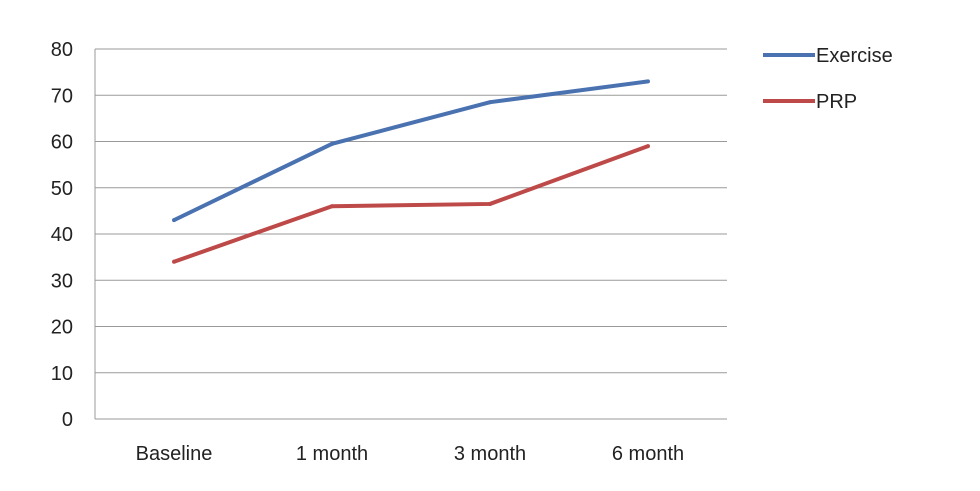 This screenshot has height=491, width=980. I want to click on y-tick-label: 10, so click(62, 374).